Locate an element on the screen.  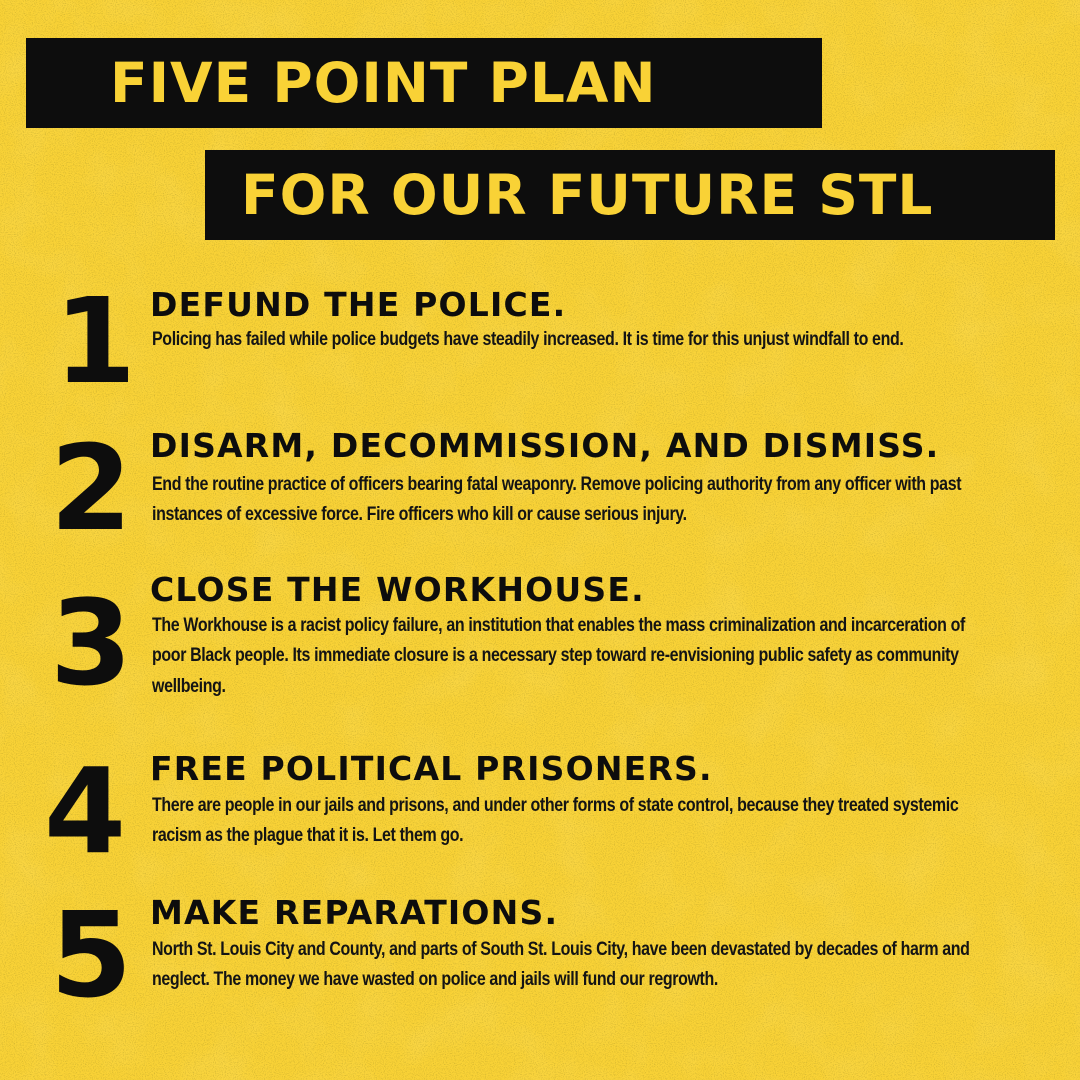
point-number: 2 is located at coordinates (91, 488).